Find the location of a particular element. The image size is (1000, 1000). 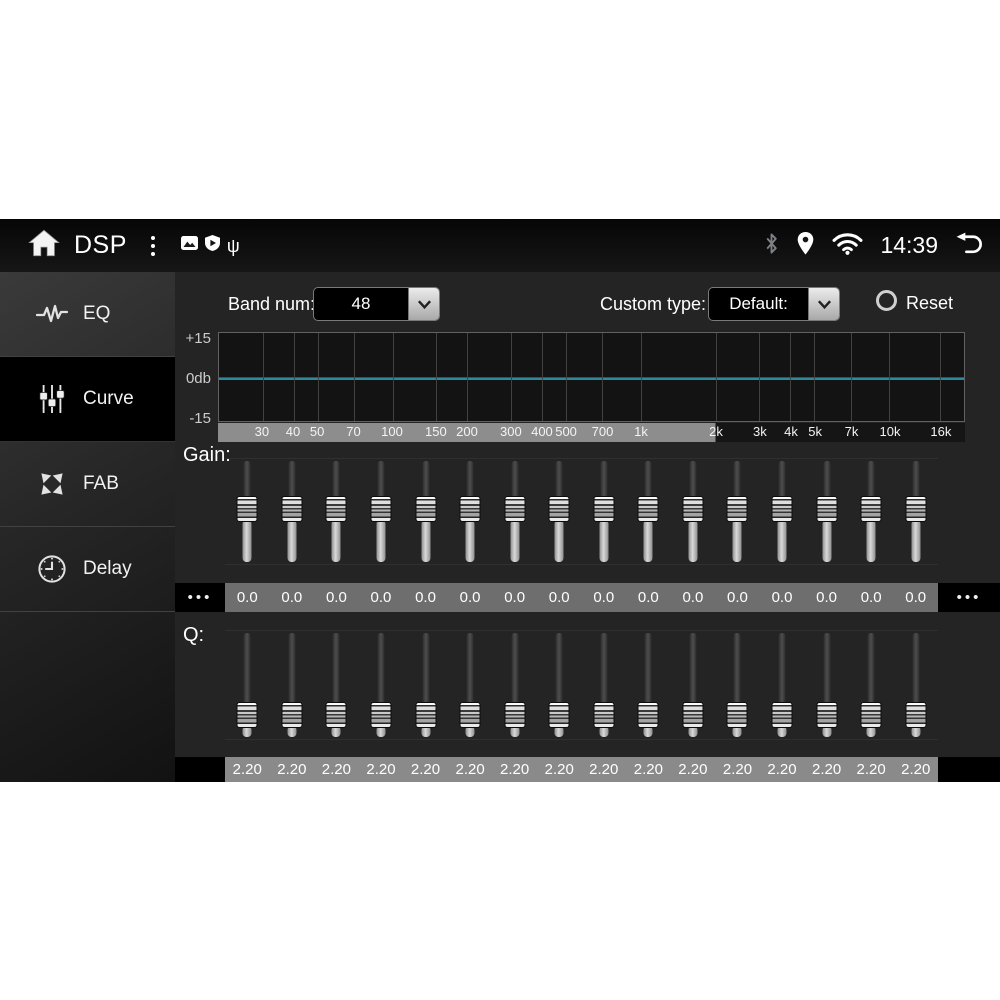

reset-radio is located at coordinates (886, 300).